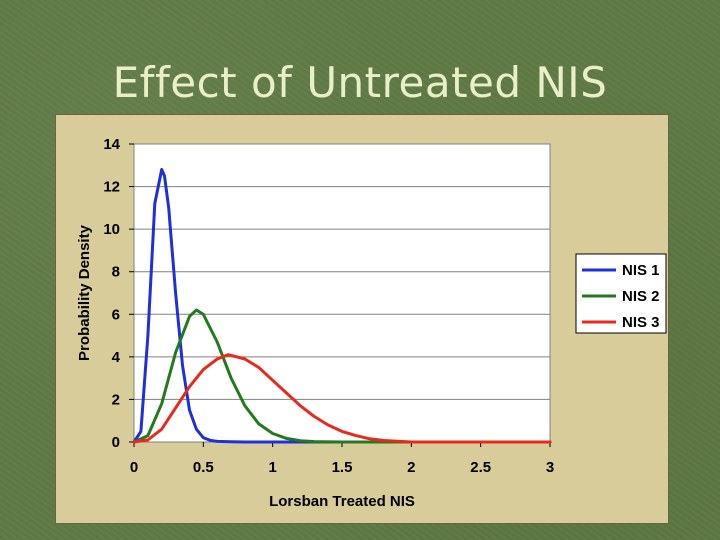 The height and width of the screenshot is (540, 720). I want to click on y-tick-label: 2, so click(116, 399).